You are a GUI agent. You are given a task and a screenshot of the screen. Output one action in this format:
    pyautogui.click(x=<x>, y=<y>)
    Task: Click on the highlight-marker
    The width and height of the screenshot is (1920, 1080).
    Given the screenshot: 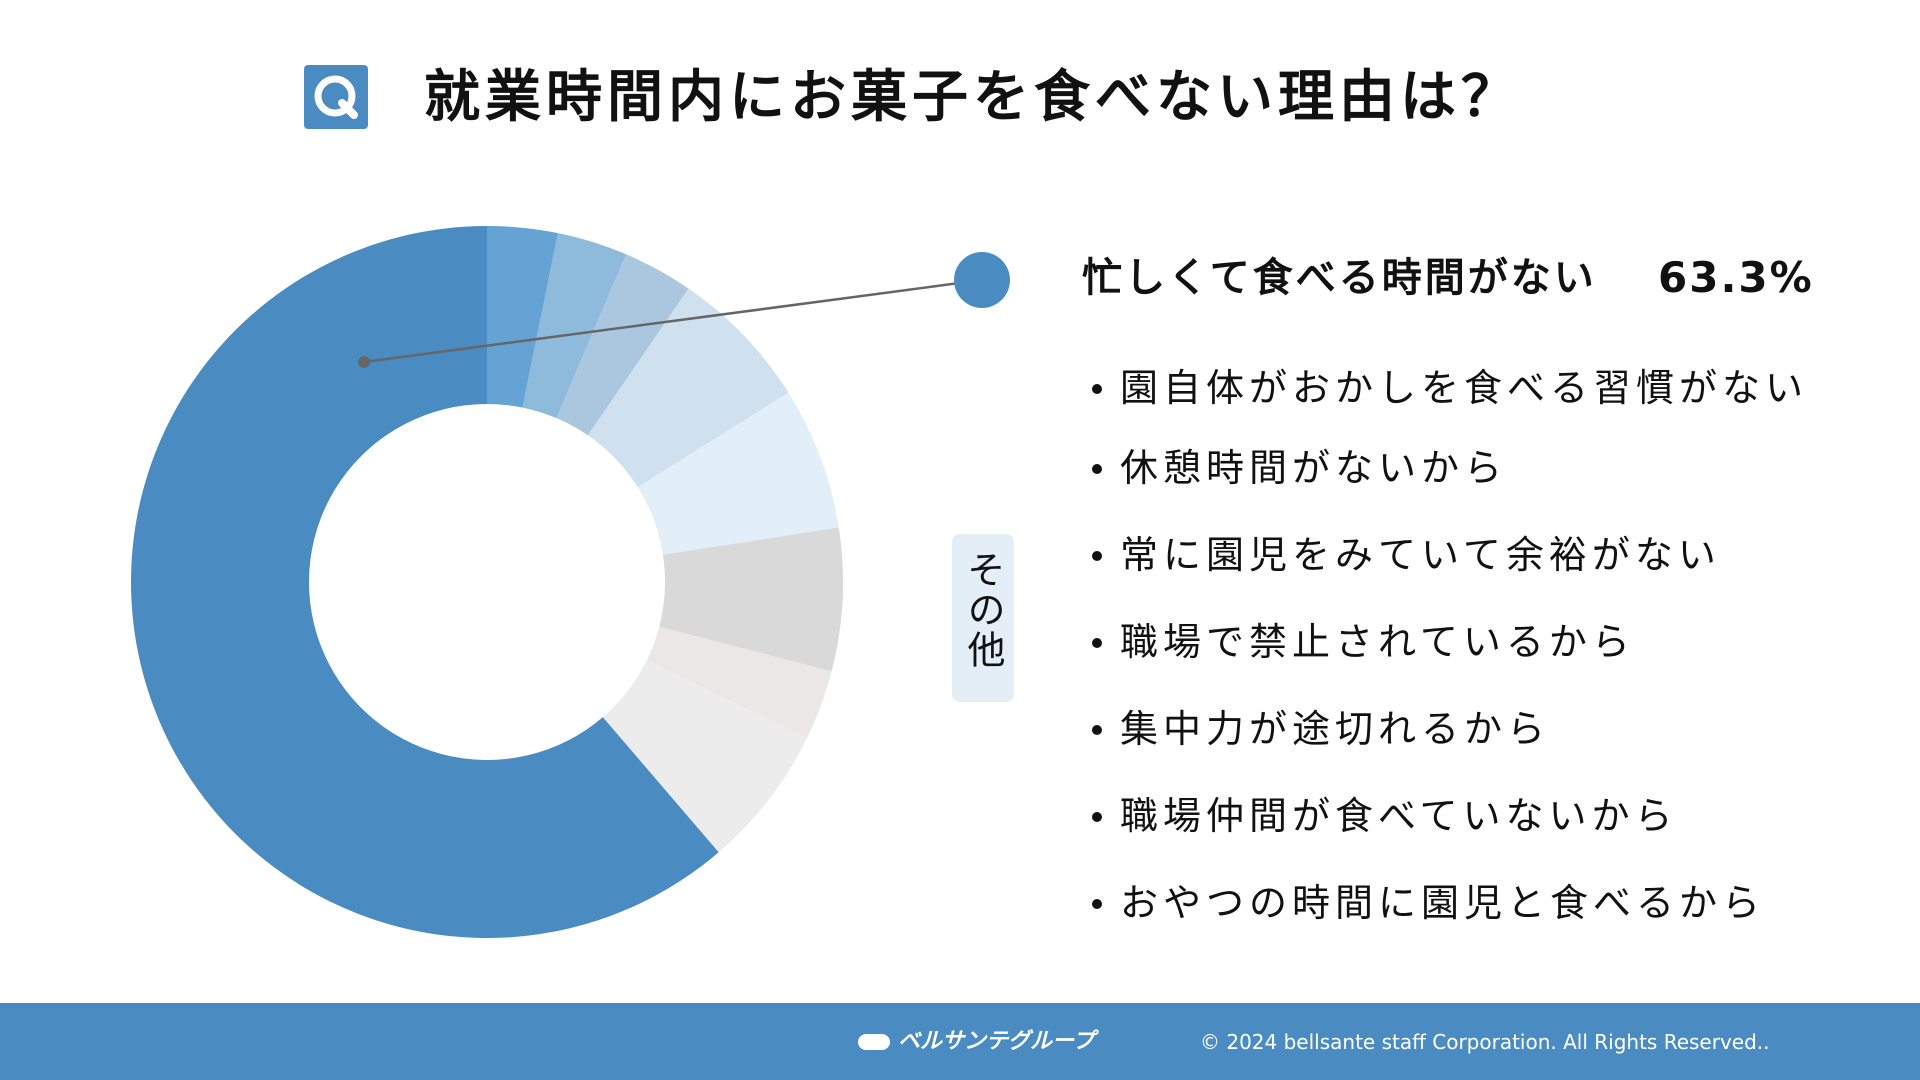 What is the action you would take?
    pyautogui.click(x=982, y=280)
    